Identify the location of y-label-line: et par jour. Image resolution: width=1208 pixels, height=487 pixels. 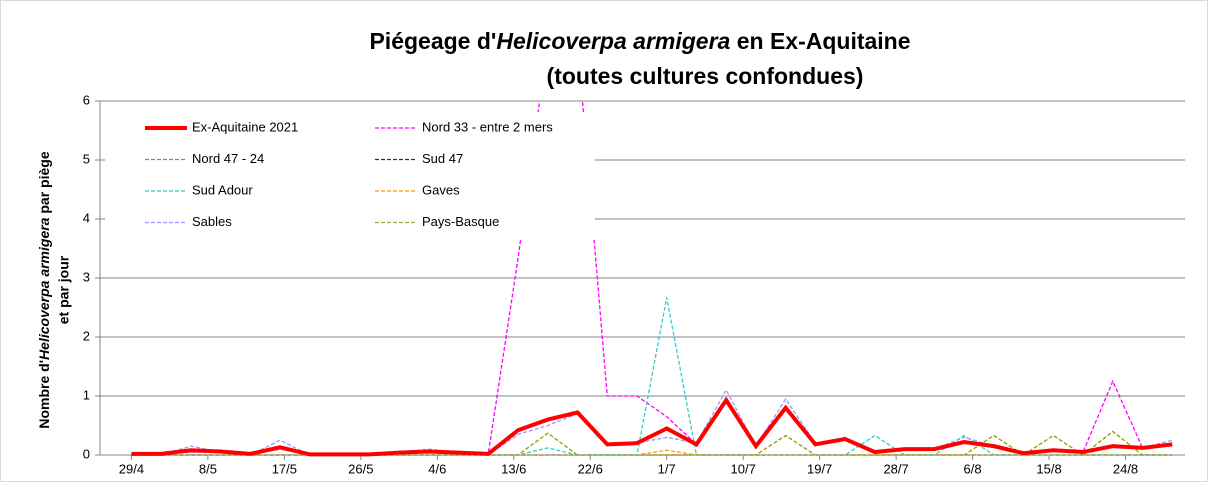
(64, 289).